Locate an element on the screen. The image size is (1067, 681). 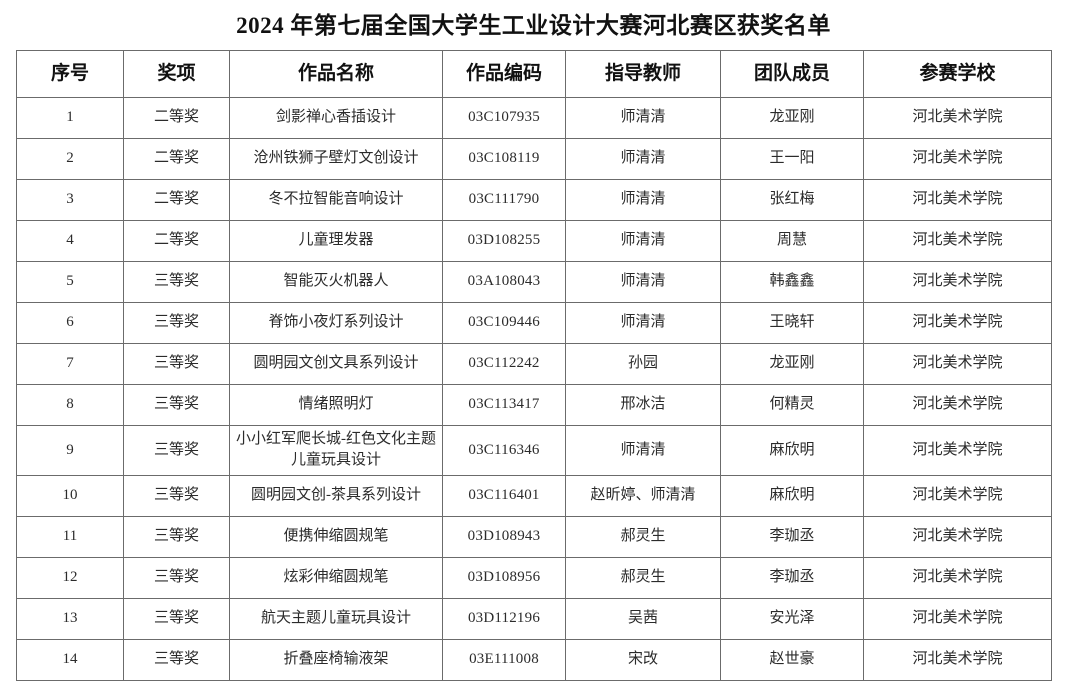
cell-team: 王一阳 is located at coordinates (792, 159).